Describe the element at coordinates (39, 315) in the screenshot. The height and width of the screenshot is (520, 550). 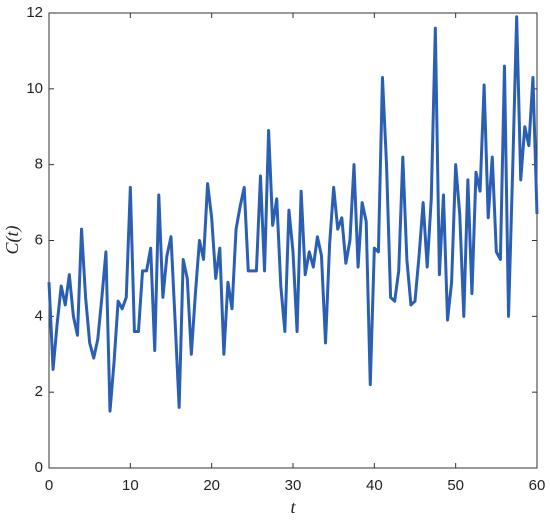
I see `y-tick-label: 4` at that location.